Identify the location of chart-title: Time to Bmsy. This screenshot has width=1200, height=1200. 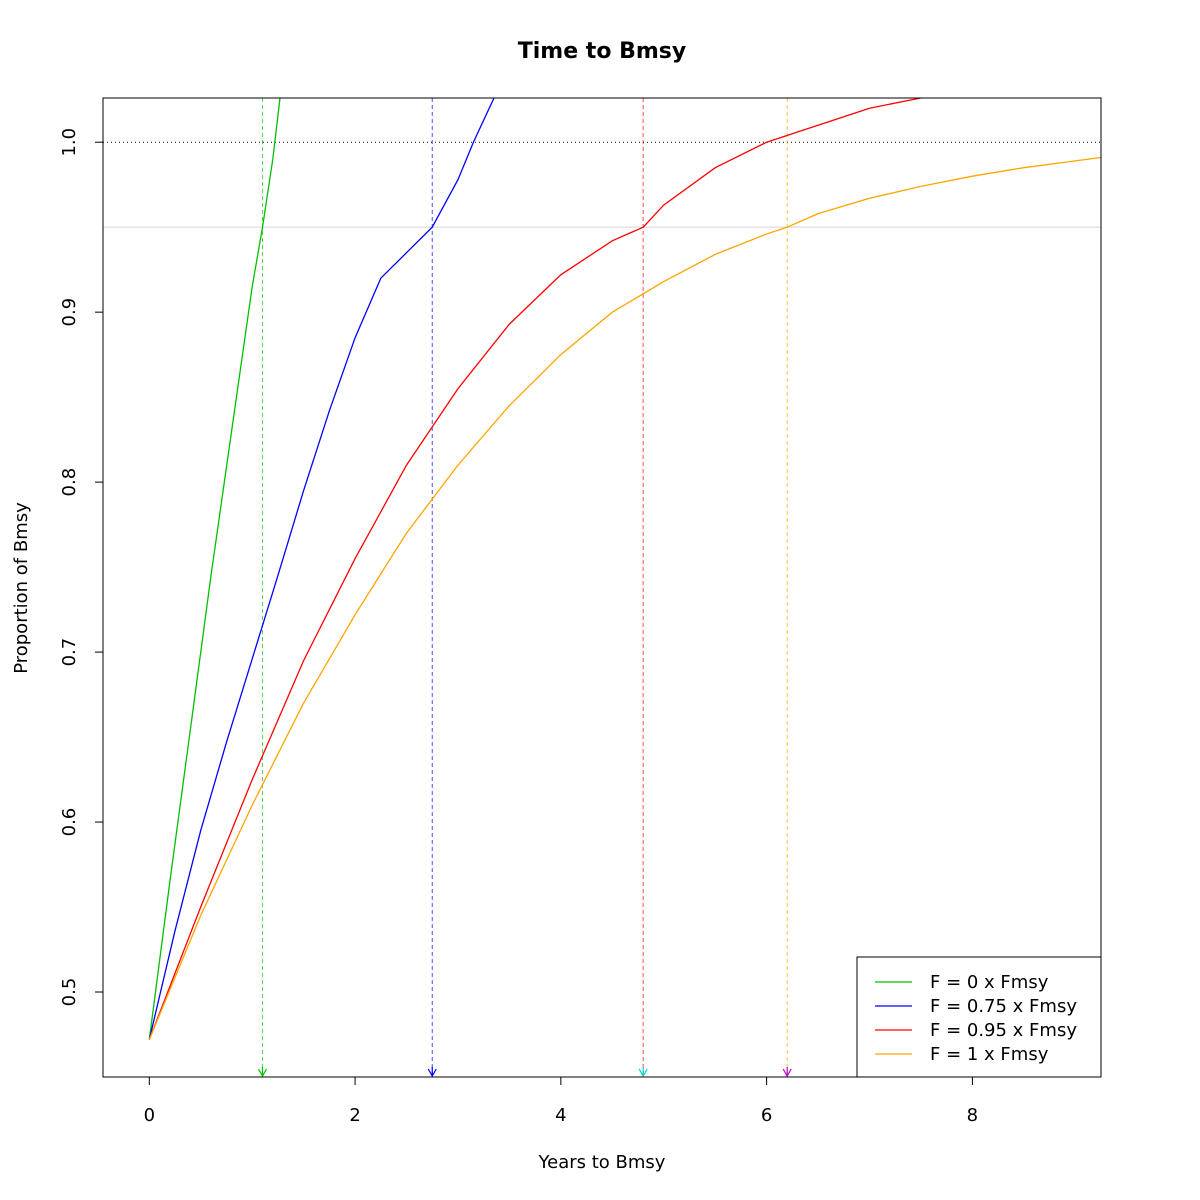
(602, 51).